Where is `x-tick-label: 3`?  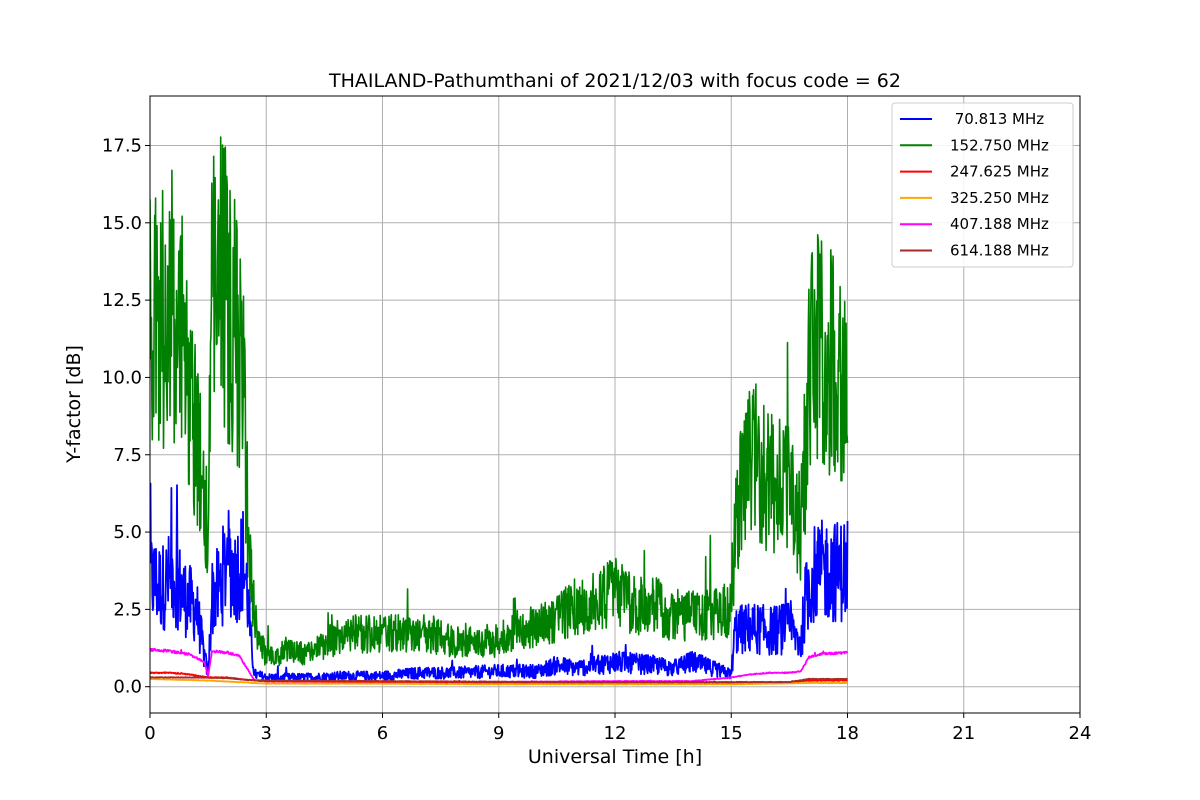
x-tick-label: 3 is located at coordinates (266, 733).